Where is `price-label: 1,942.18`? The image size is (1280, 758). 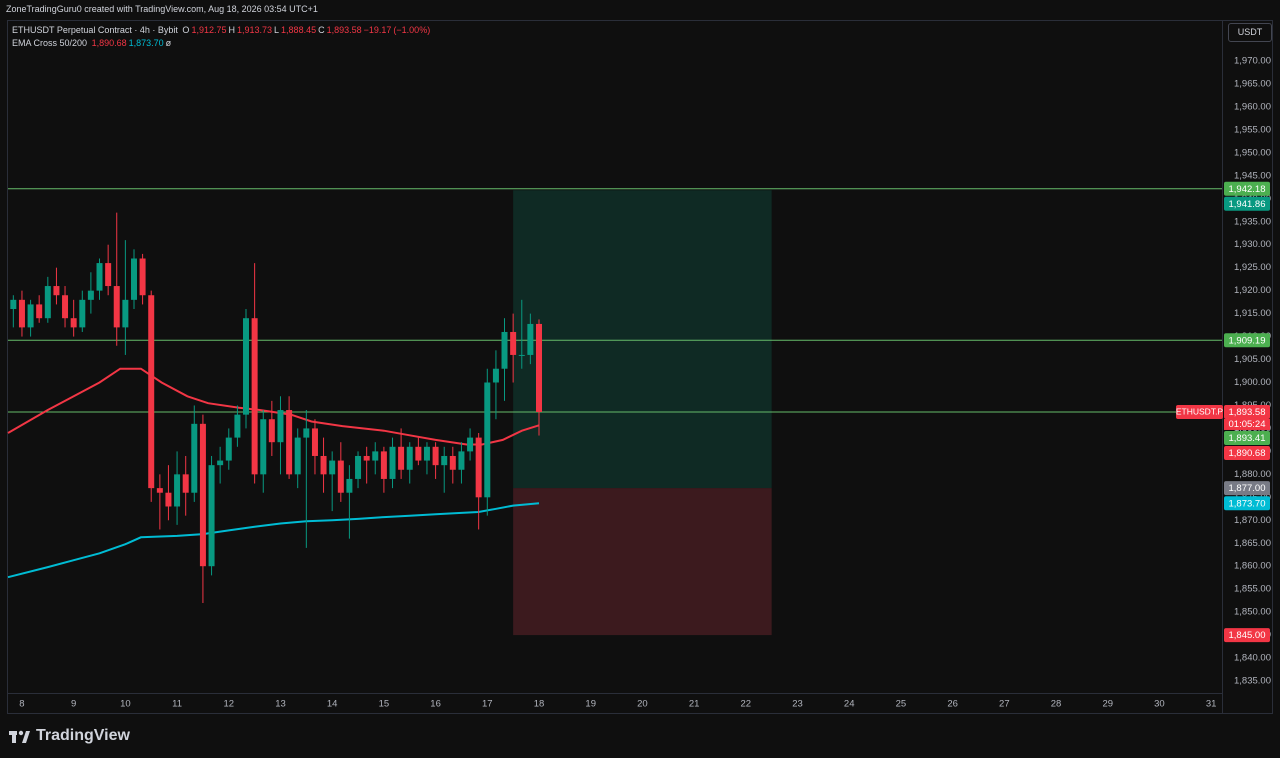
price-label: 1,942.18 is located at coordinates (1247, 189).